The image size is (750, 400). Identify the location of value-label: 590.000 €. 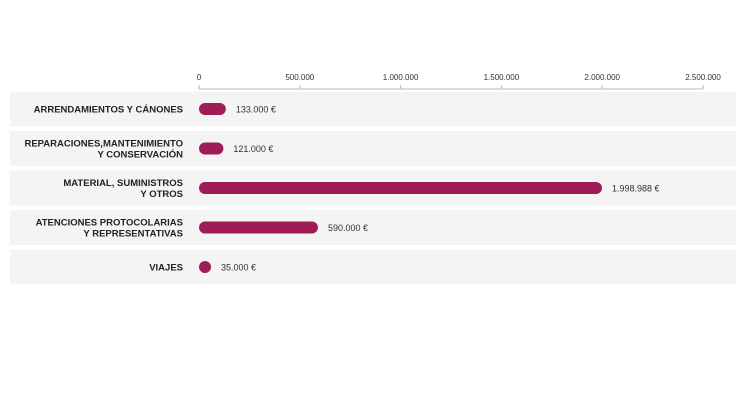
(348, 228).